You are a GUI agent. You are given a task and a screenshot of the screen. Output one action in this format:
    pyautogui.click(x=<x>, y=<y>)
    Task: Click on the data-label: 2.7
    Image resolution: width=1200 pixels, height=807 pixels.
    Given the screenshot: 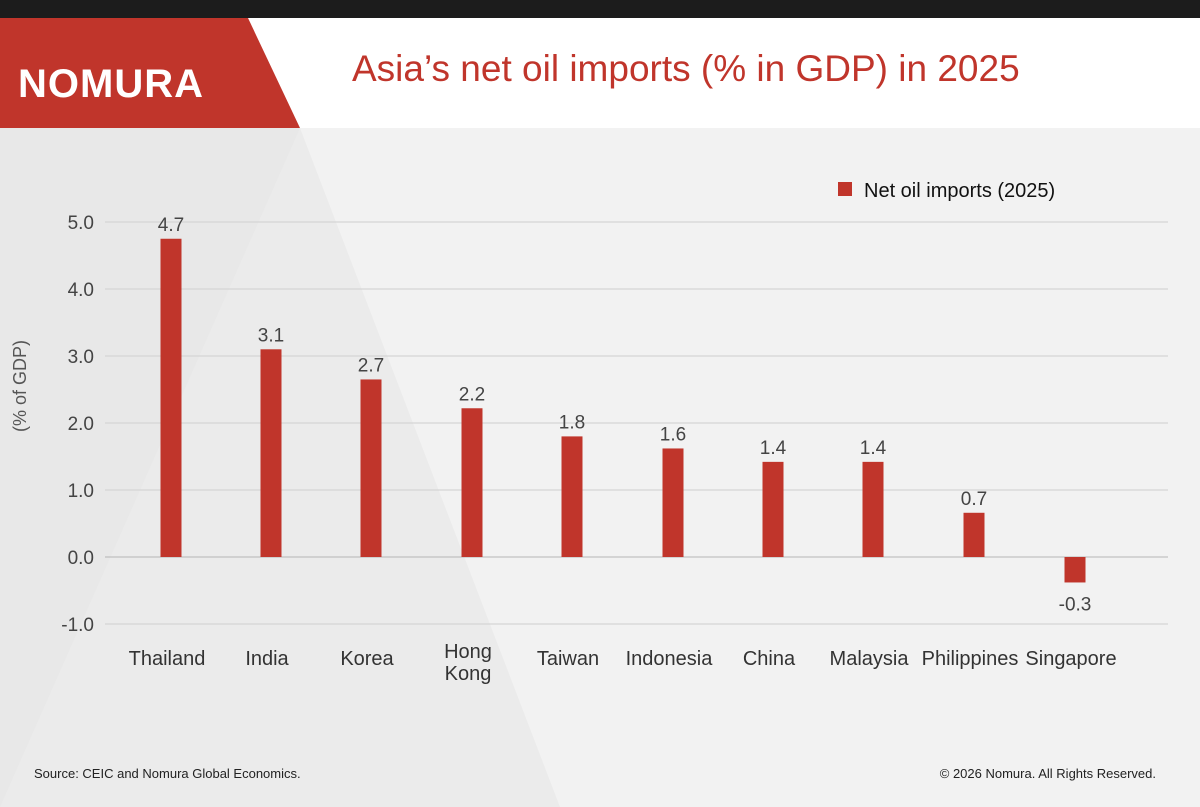 What is the action you would take?
    pyautogui.click(x=371, y=365)
    